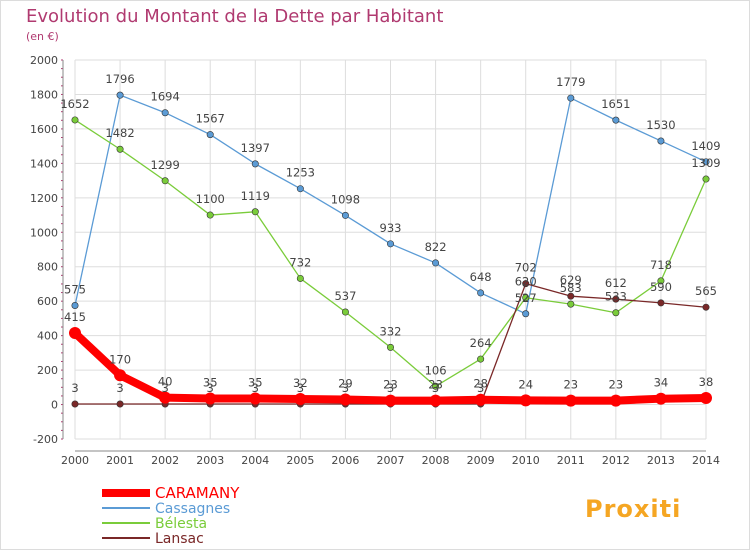 The height and width of the screenshot is (554, 750). I want to click on data-label: 620, so click(526, 282).